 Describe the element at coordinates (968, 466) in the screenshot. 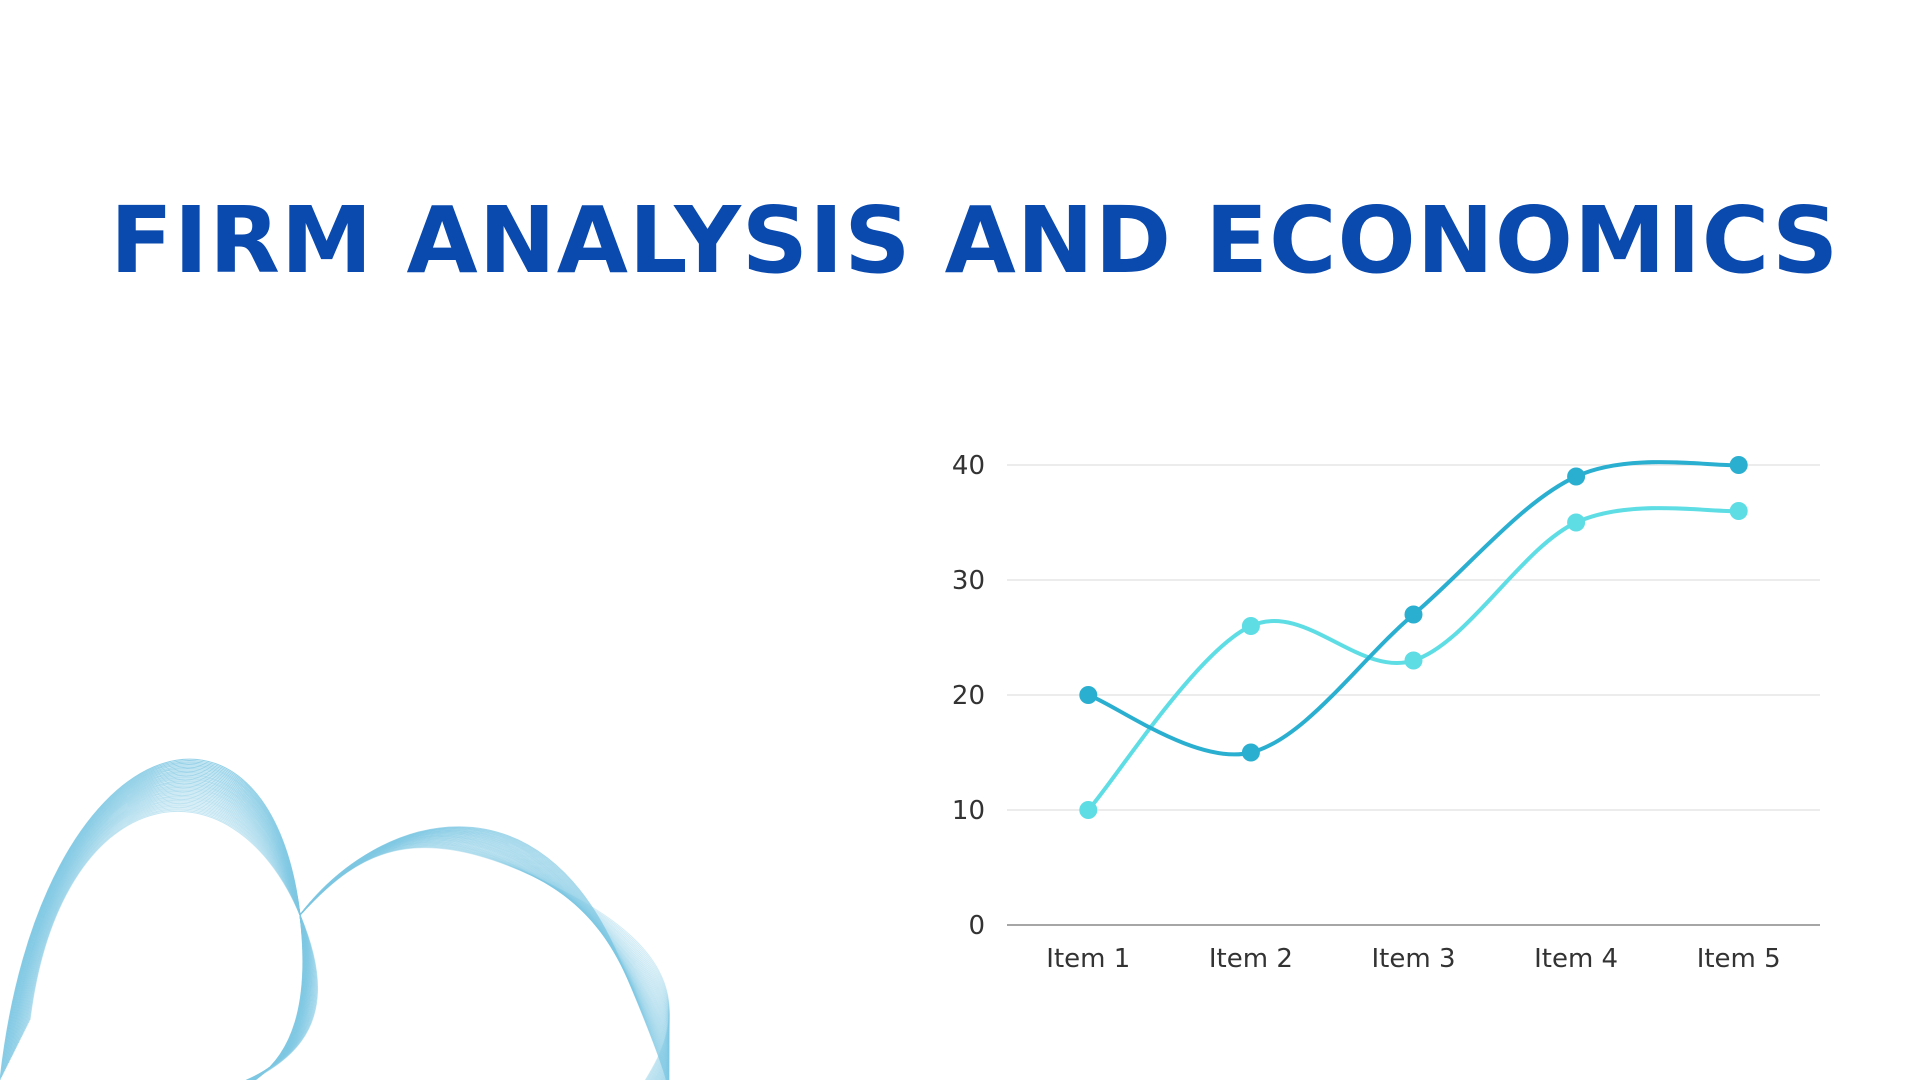

I see `y-tick-label: 40` at that location.